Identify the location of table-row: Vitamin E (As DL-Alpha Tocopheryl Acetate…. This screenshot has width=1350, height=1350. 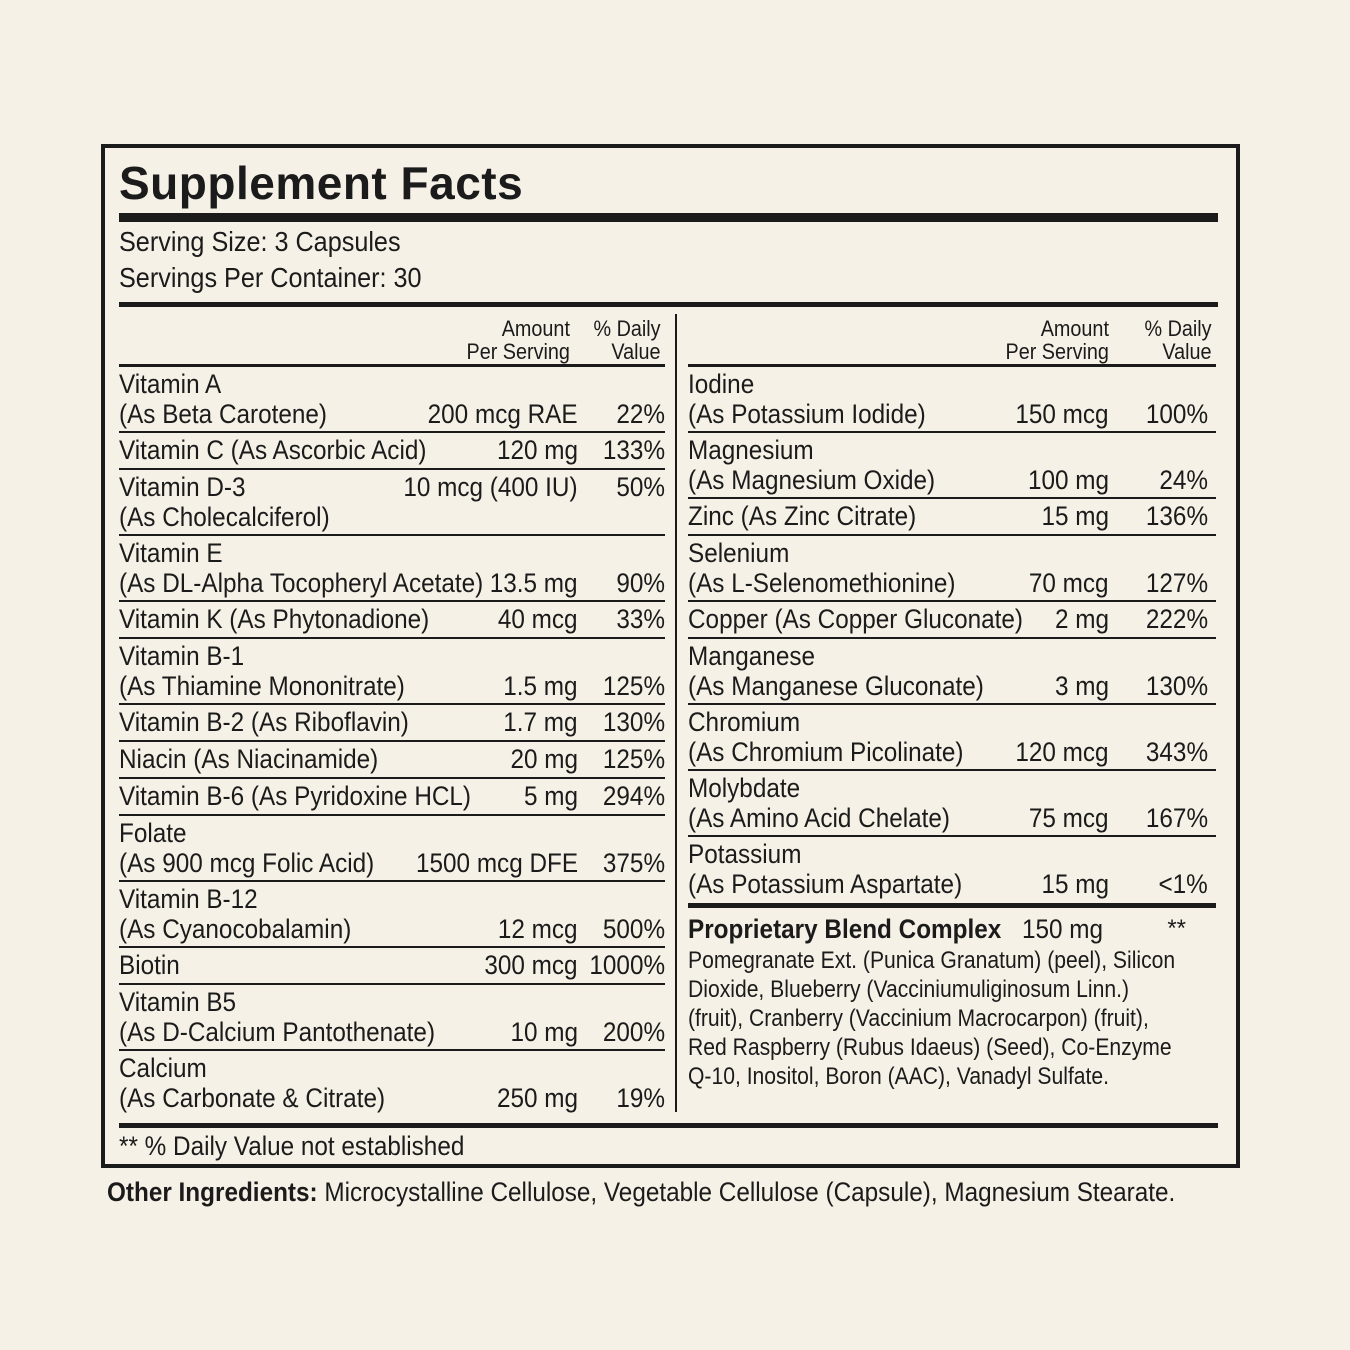
(392, 569).